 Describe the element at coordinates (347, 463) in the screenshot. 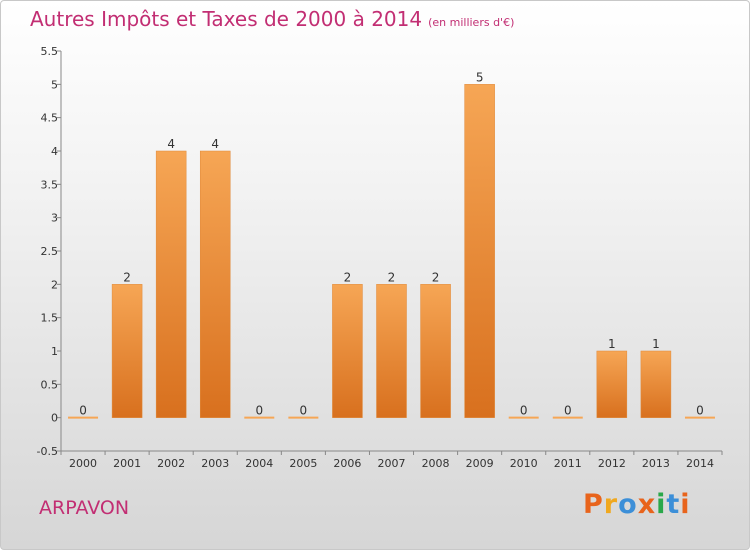

I see `x-tick-label: 2006` at that location.